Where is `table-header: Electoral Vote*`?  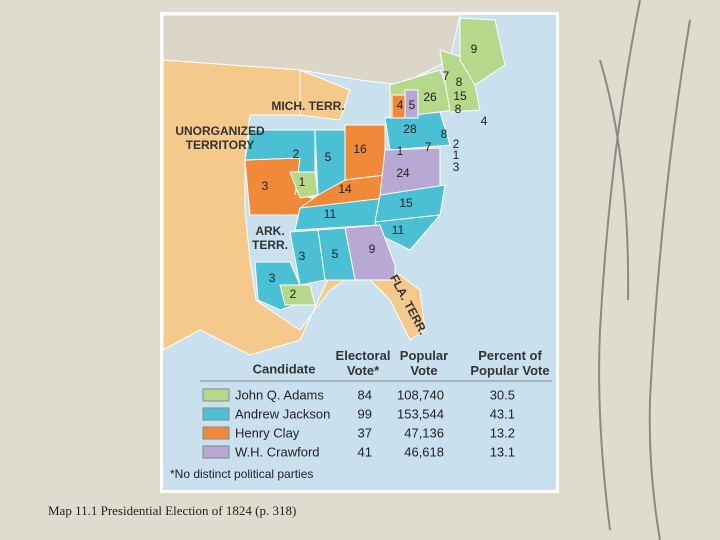 table-header: Electoral Vote* is located at coordinates (363, 363).